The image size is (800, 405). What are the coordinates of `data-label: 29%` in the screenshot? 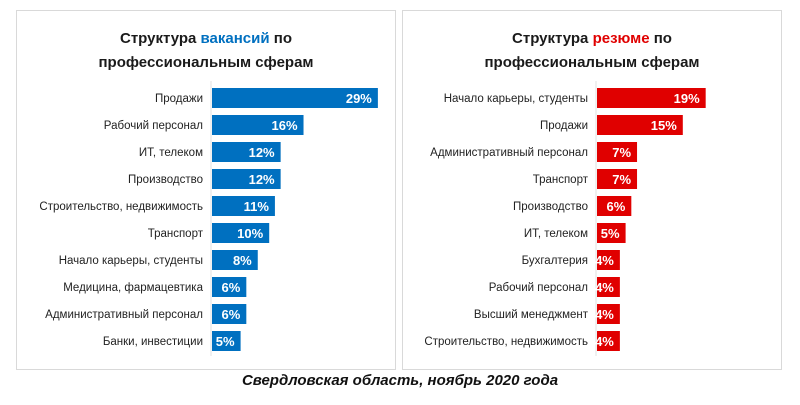 It's located at (359, 98).